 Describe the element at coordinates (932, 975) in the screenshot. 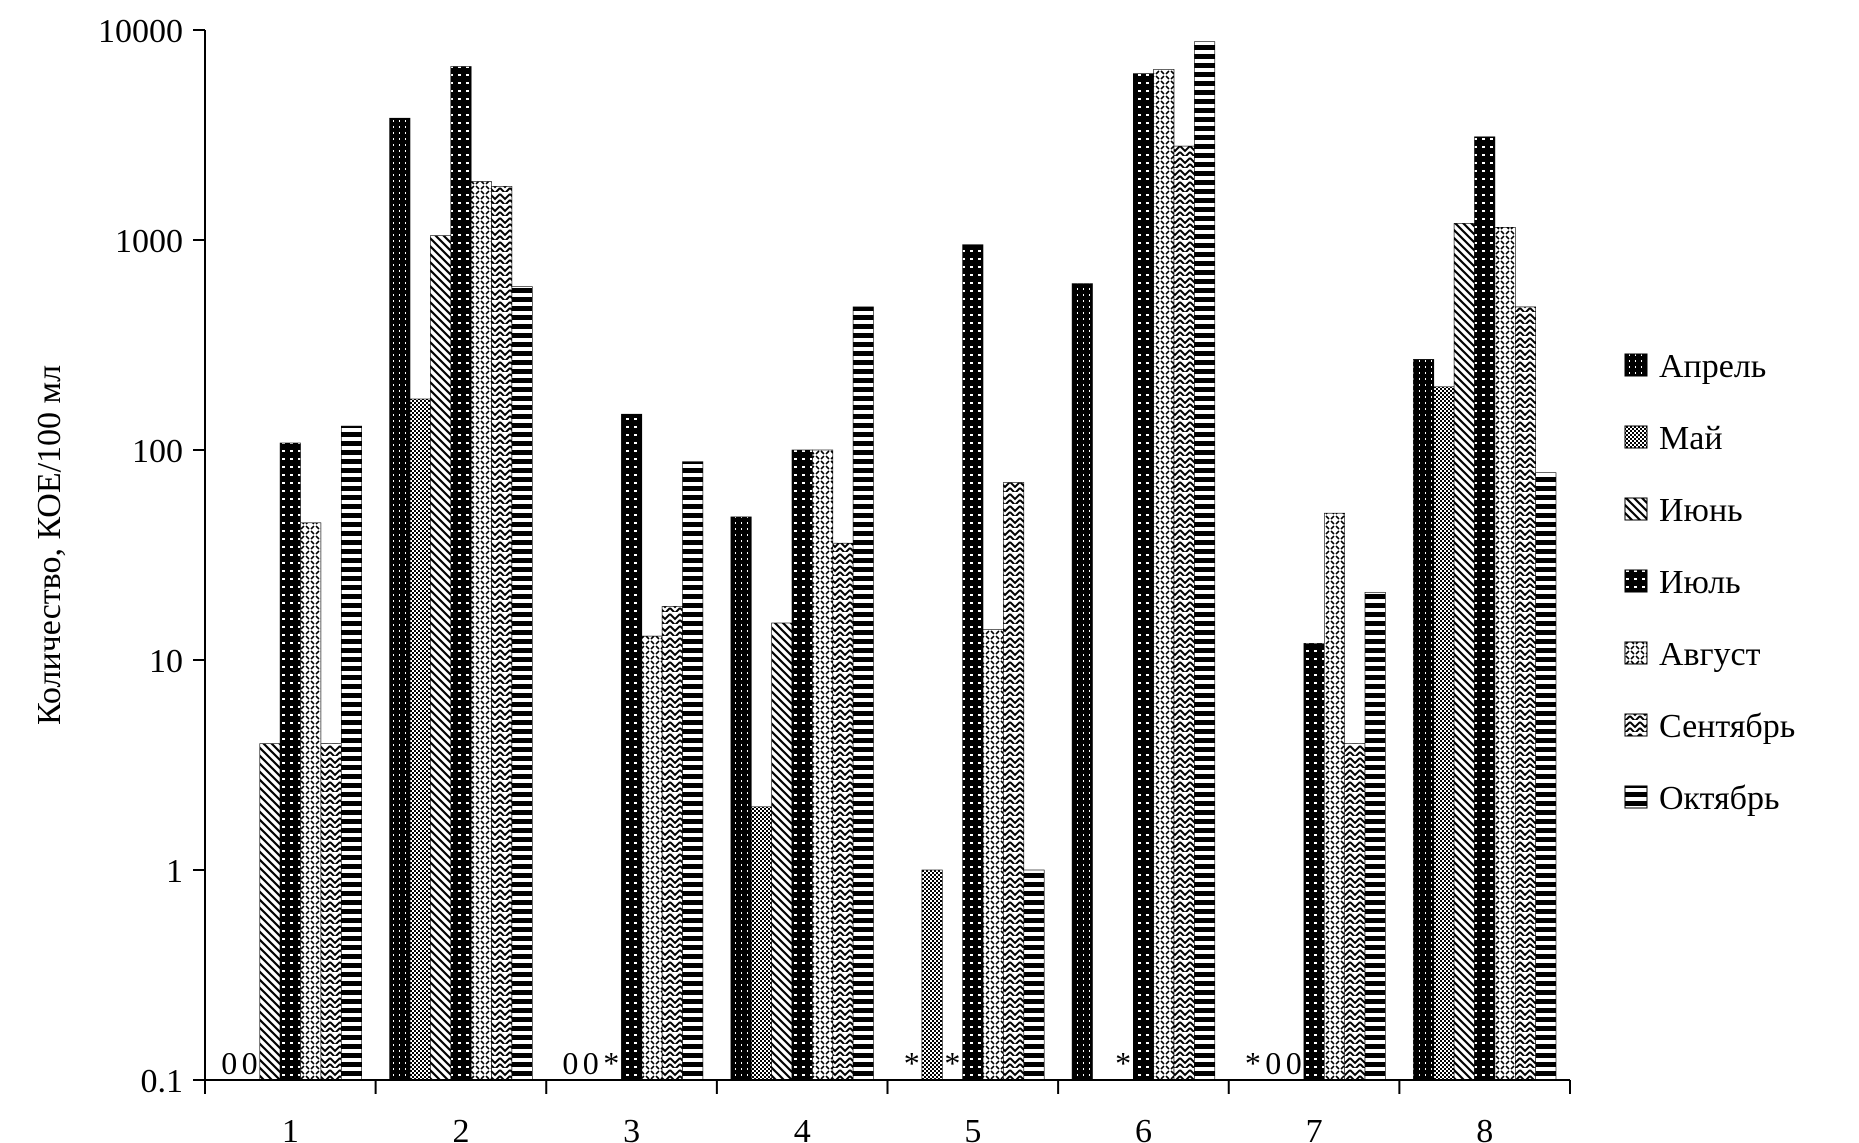

I see `bar-Май-5` at that location.